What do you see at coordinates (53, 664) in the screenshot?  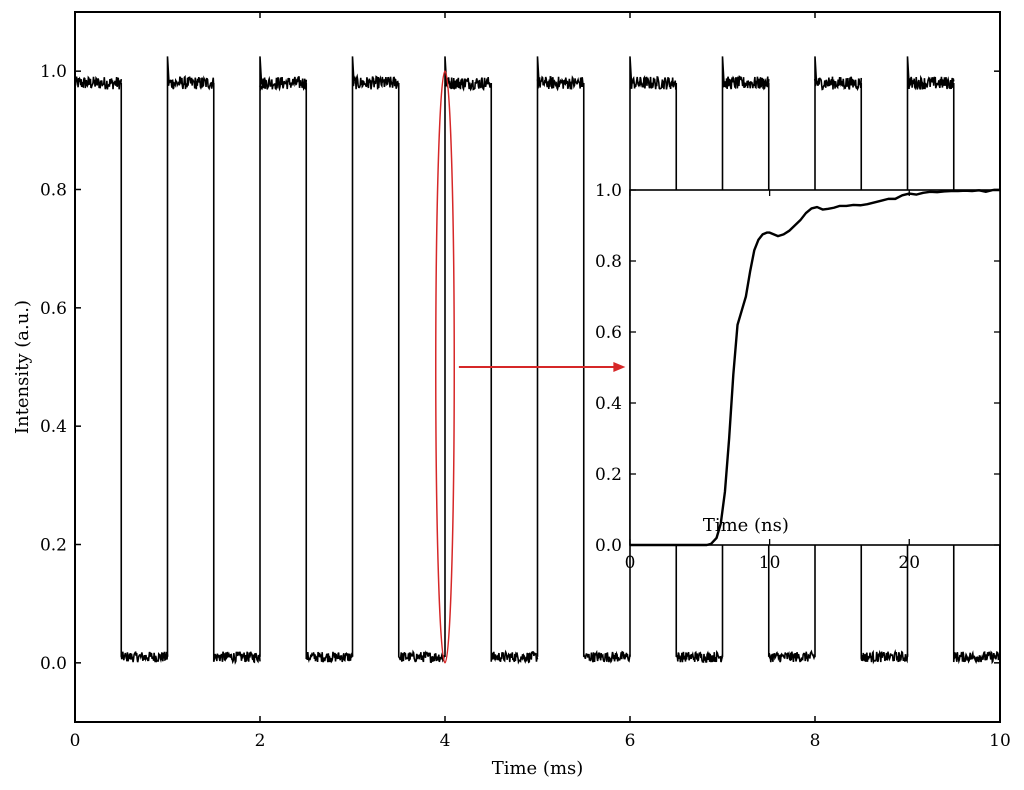 I see `main-y-tick-label: 0.0` at bounding box center [53, 664].